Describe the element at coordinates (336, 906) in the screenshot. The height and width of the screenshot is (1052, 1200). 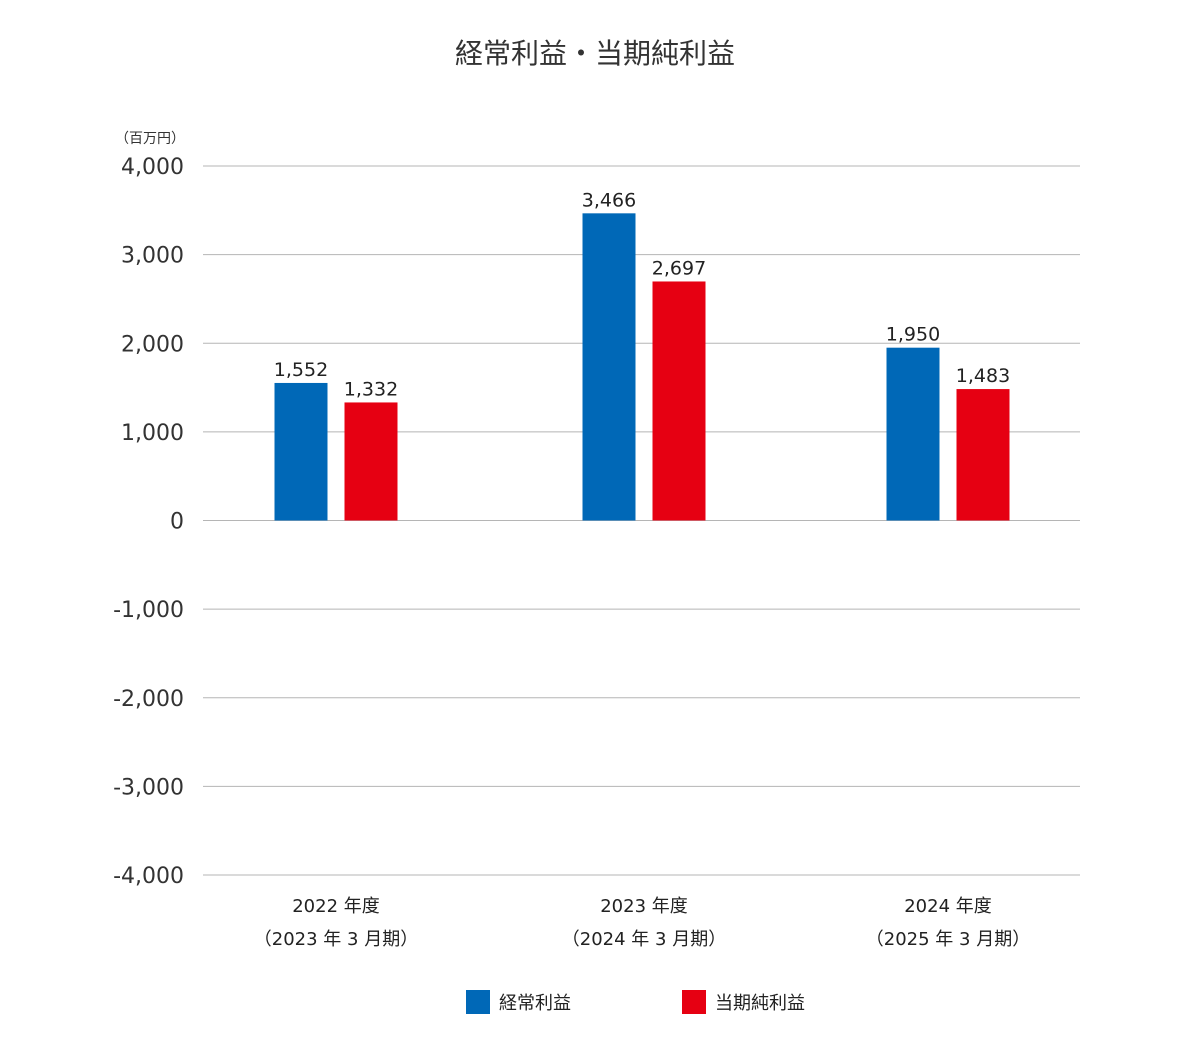
I see `category-label: 2022 年度` at that location.